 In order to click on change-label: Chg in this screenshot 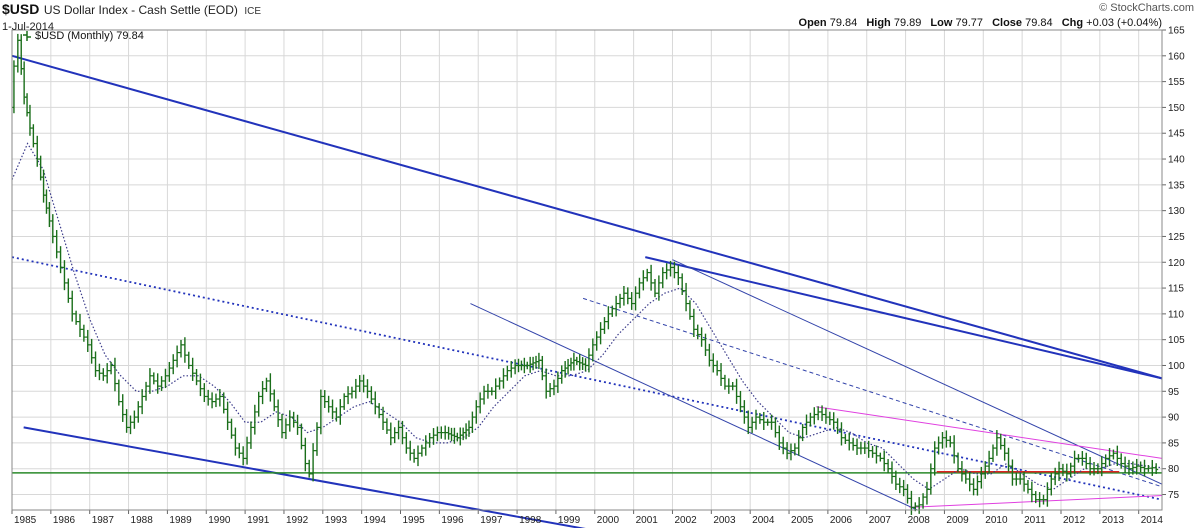, I will do `click(1072, 23)`.